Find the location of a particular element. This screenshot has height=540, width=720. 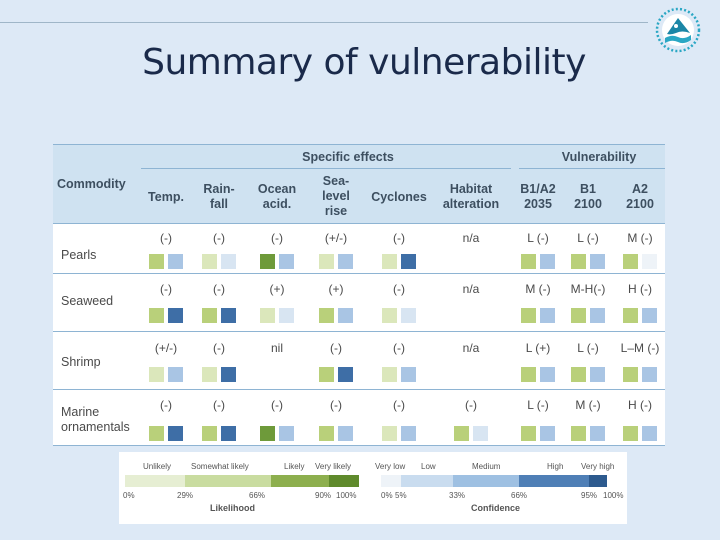

slide-title: Summary of vulnerability is located at coordinates (364, 62).